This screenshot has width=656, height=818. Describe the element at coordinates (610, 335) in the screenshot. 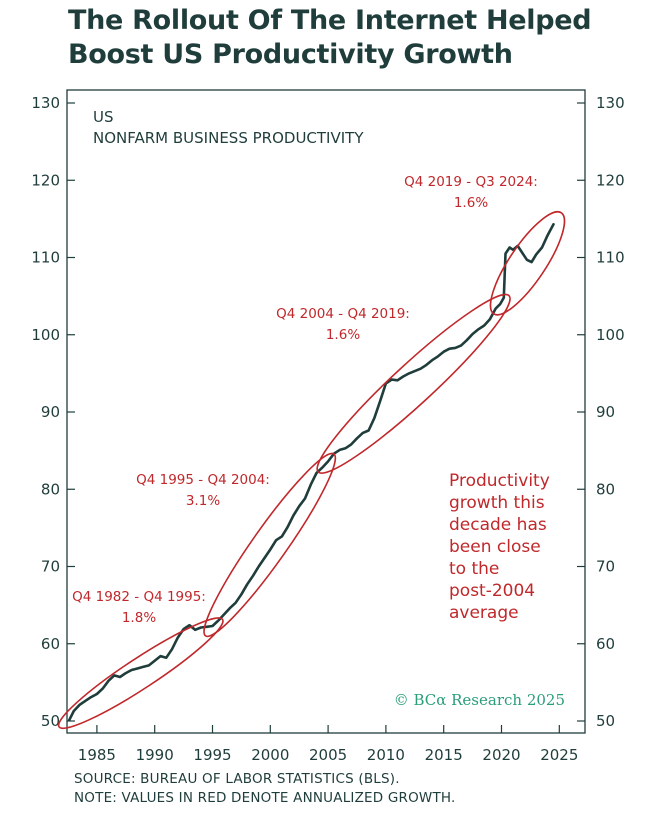

I see `y-tick-label-right: 100` at that location.